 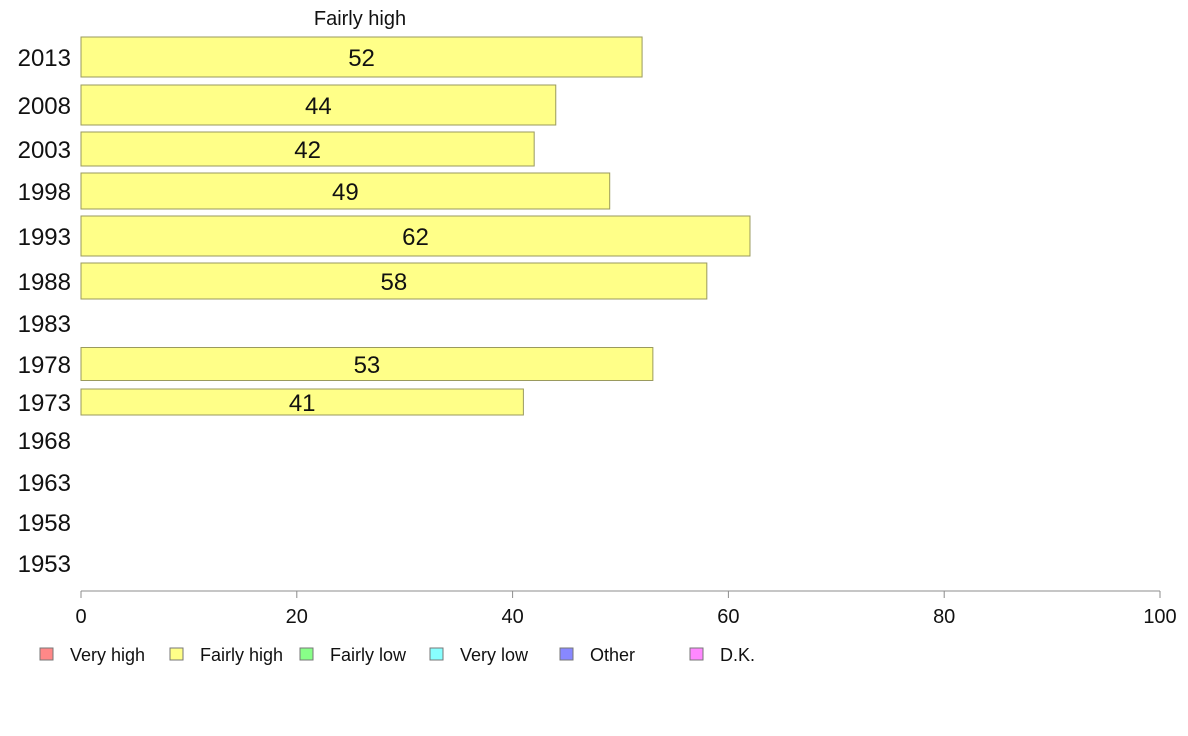 I want to click on data-label-1993: 62, so click(x=415, y=237).